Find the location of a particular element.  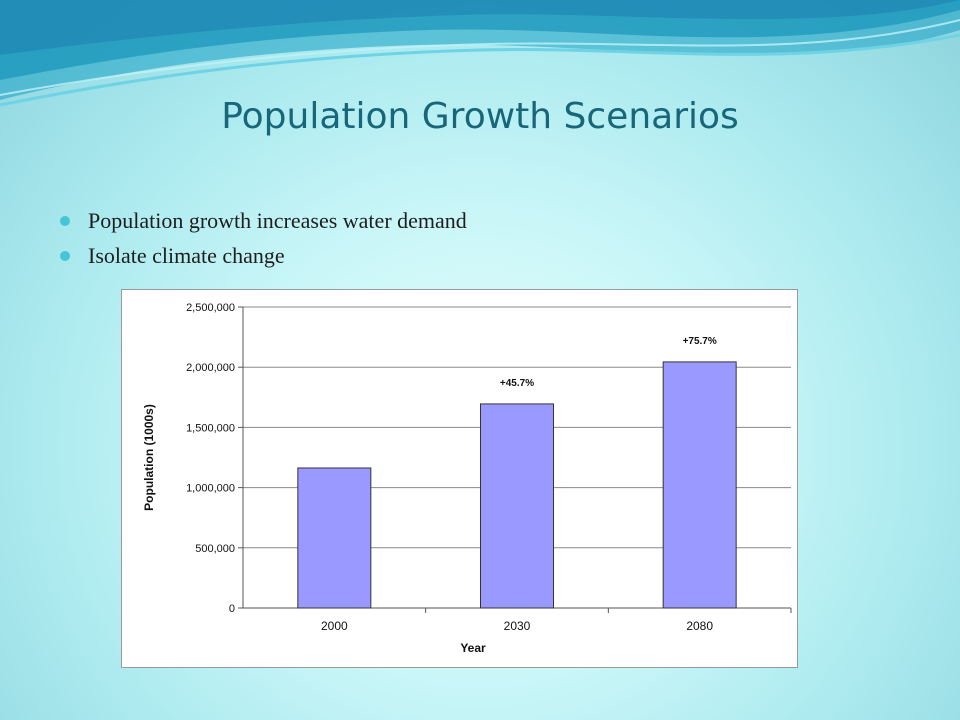

bullet-text: Population growth increases water demand is located at coordinates (277, 220).